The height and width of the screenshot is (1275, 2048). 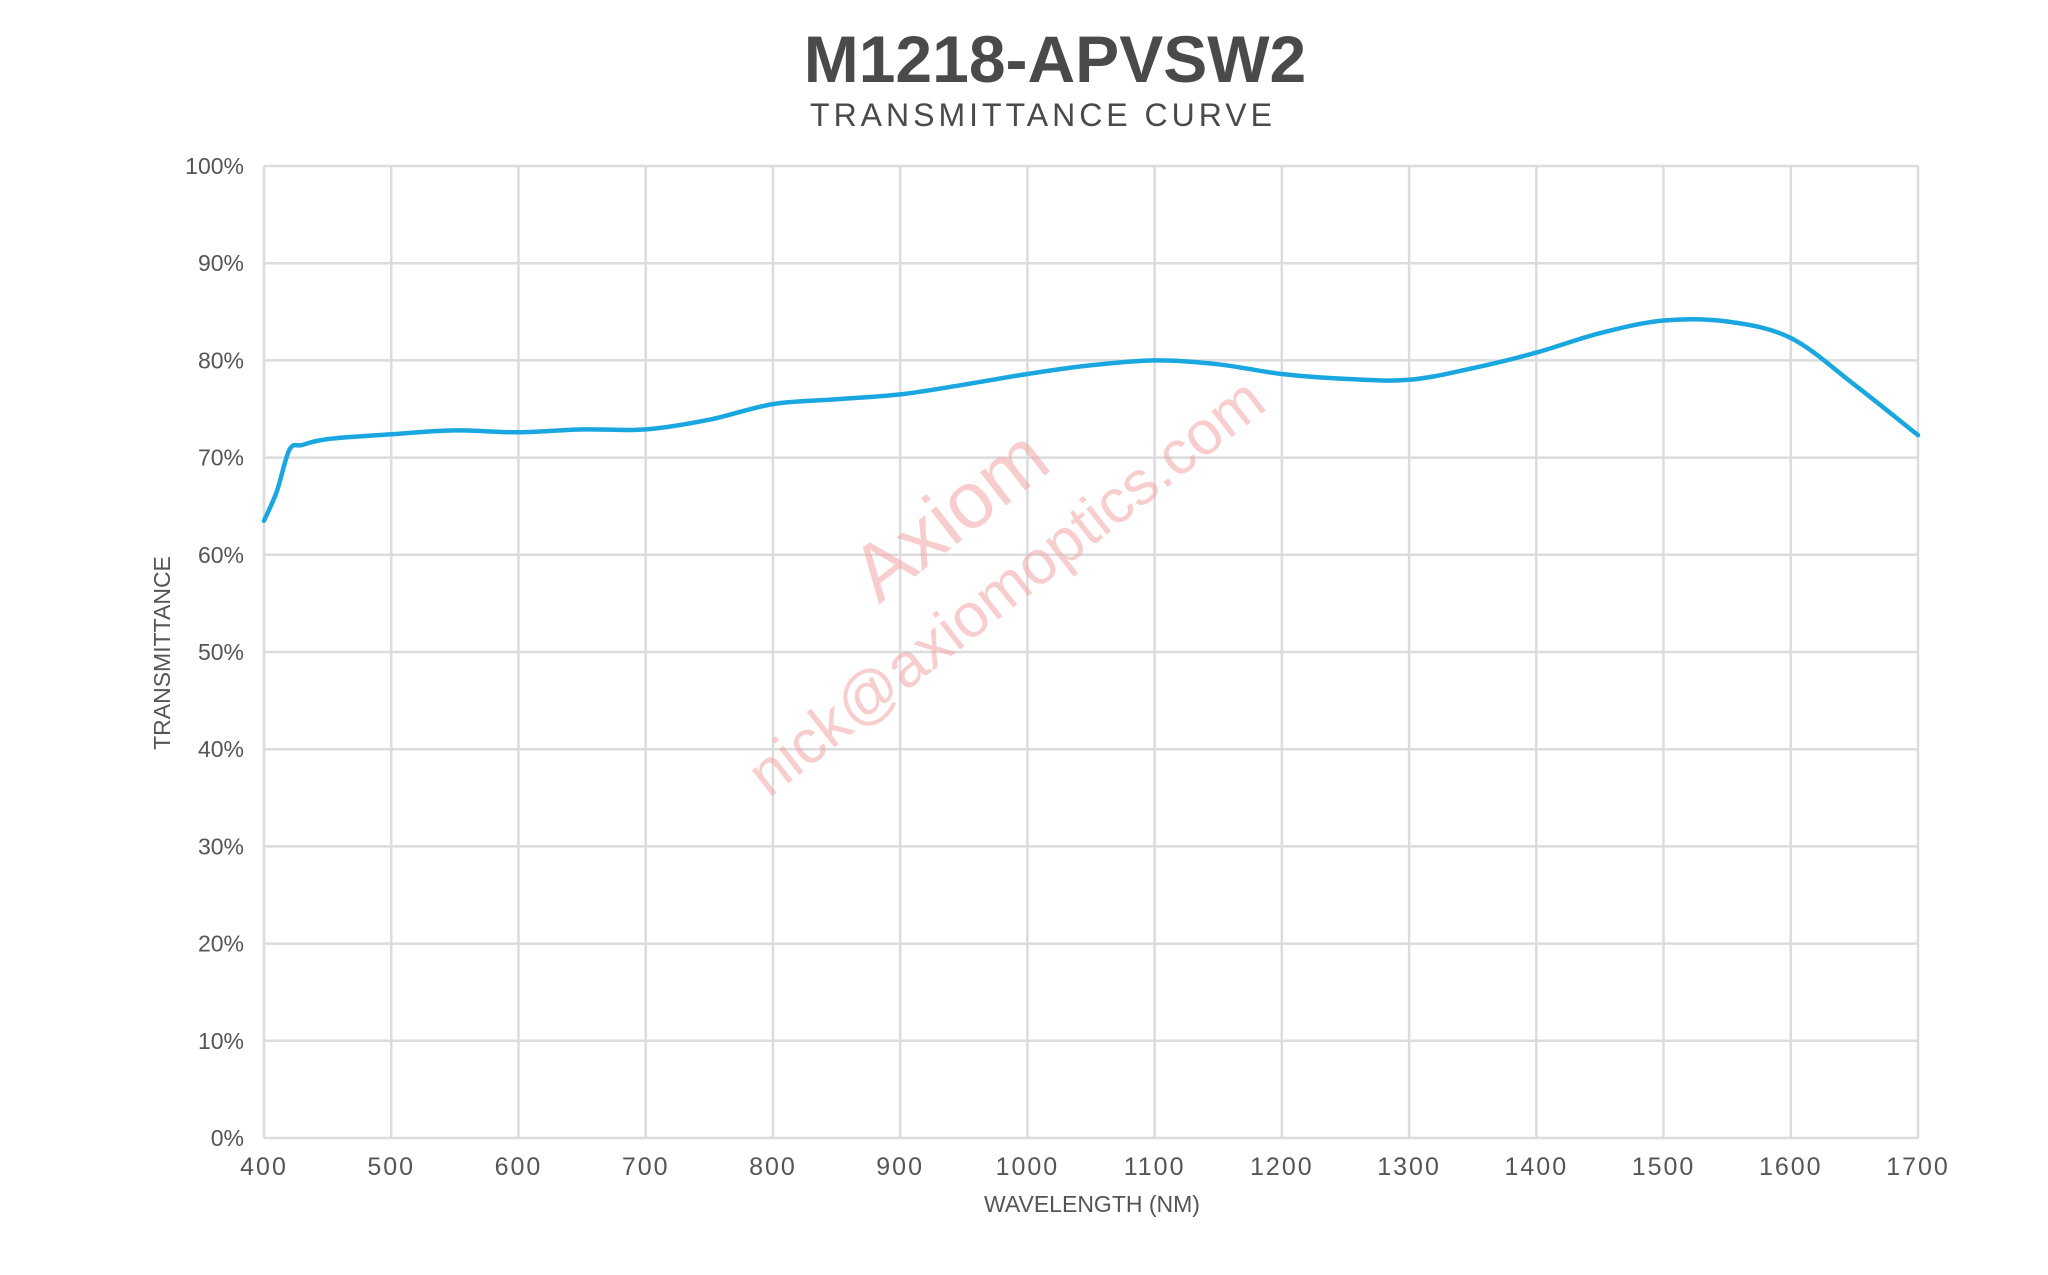 I want to click on y-tick-label: 10%, so click(x=221, y=1041).